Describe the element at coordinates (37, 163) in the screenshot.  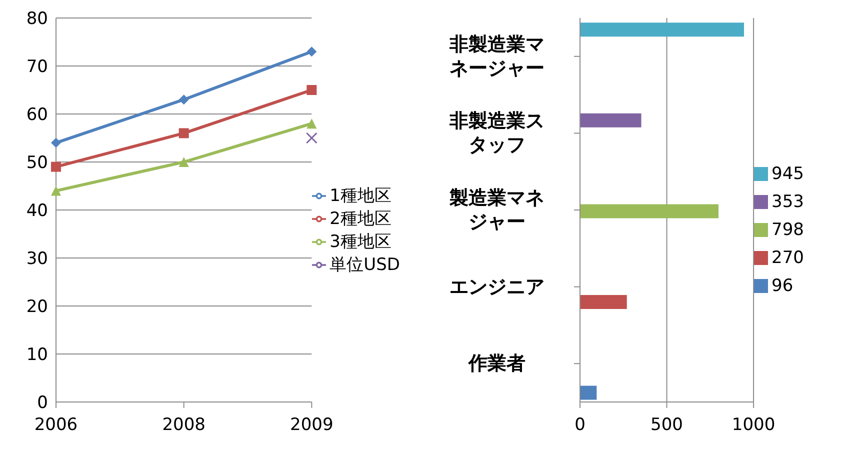
I see `y-tick-label: 50` at that location.